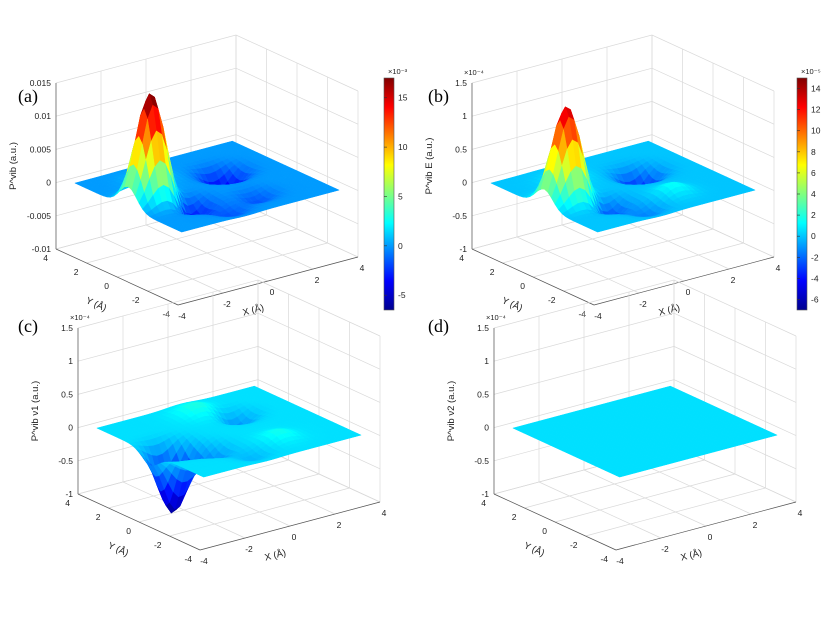 This screenshot has height=642, width=830. What do you see at coordinates (42, 249) in the screenshot?
I see `z-tick-label: -0.01` at bounding box center [42, 249].